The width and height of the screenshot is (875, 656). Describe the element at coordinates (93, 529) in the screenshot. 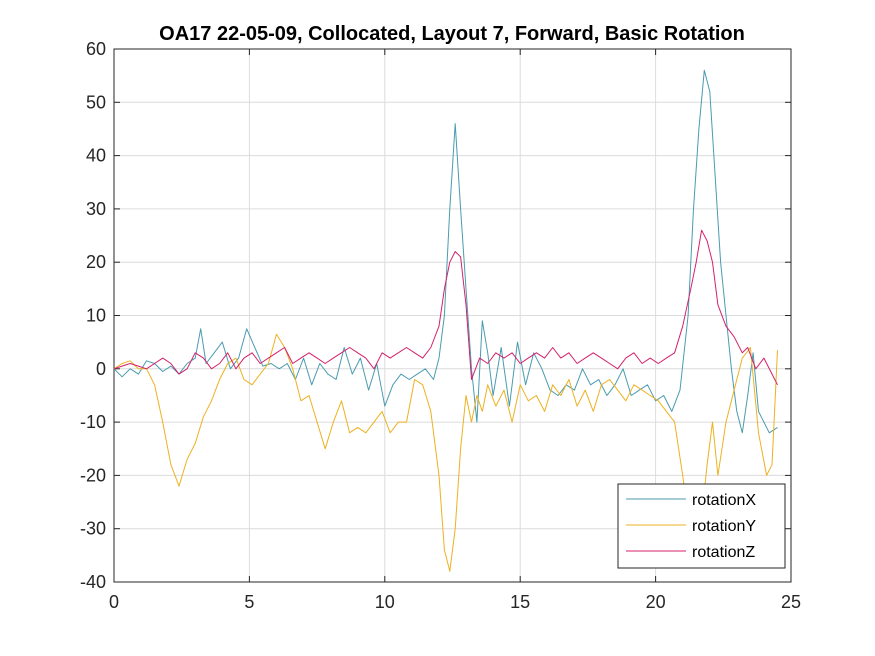

I see `y-tick-label: -30` at that location.